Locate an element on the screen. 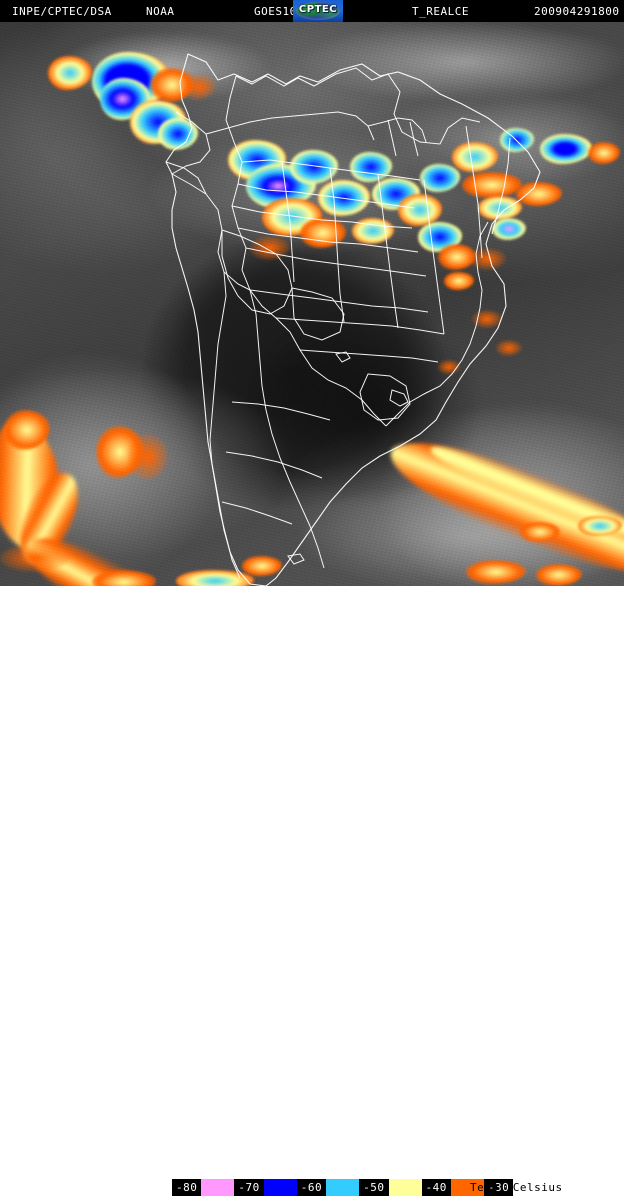 This screenshot has height=1196, width=624. brazil-southern-boundary is located at coordinates (437, 324).